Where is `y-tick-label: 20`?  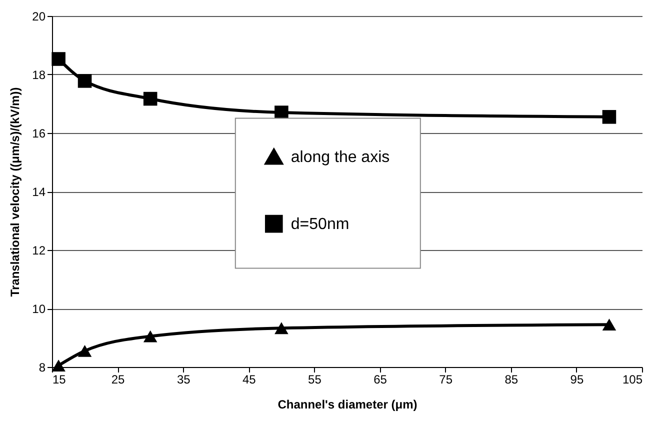 y-tick-label: 20 is located at coordinates (39, 17).